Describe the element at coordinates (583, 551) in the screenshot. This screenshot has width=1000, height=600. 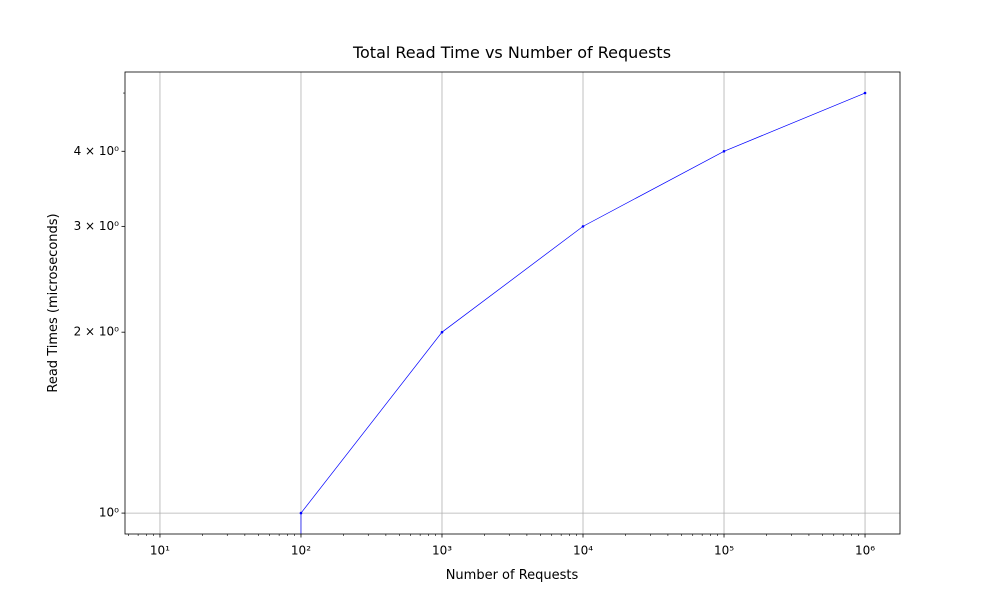
I see `x-tick-label: 10⁴` at that location.